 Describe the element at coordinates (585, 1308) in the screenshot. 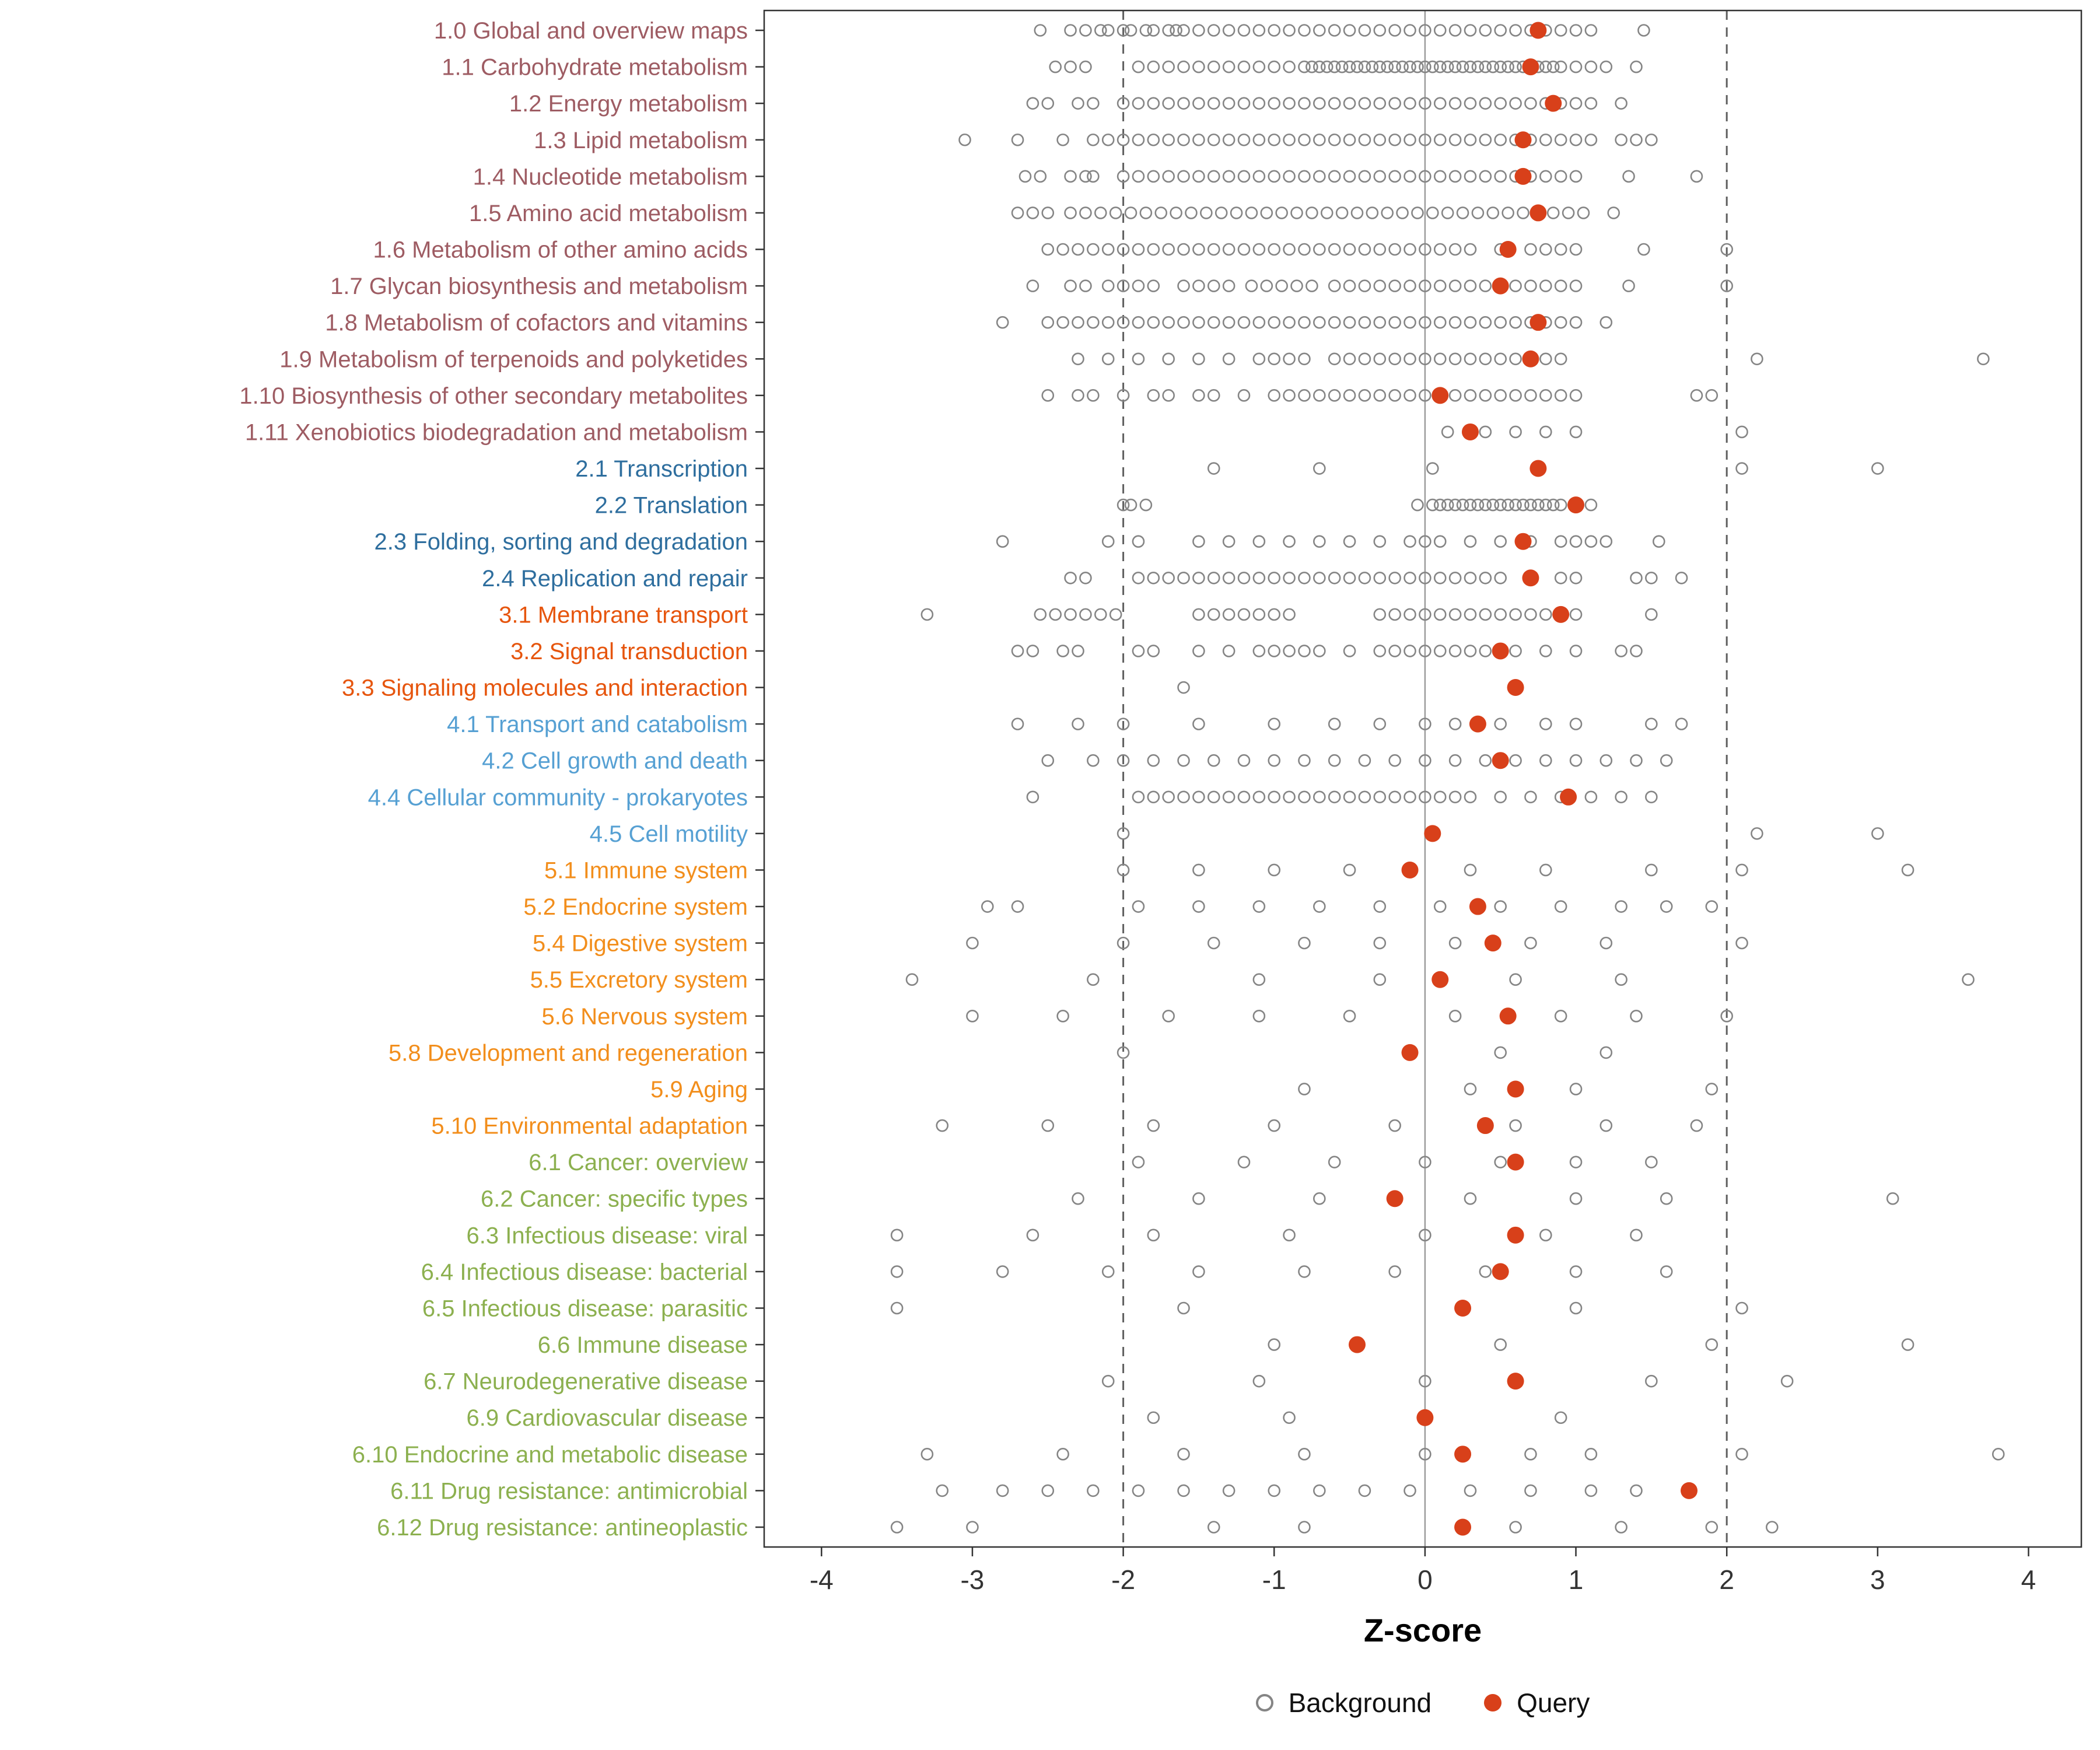

I see `row-label: 6.5 Infectious disease: parasitic` at that location.